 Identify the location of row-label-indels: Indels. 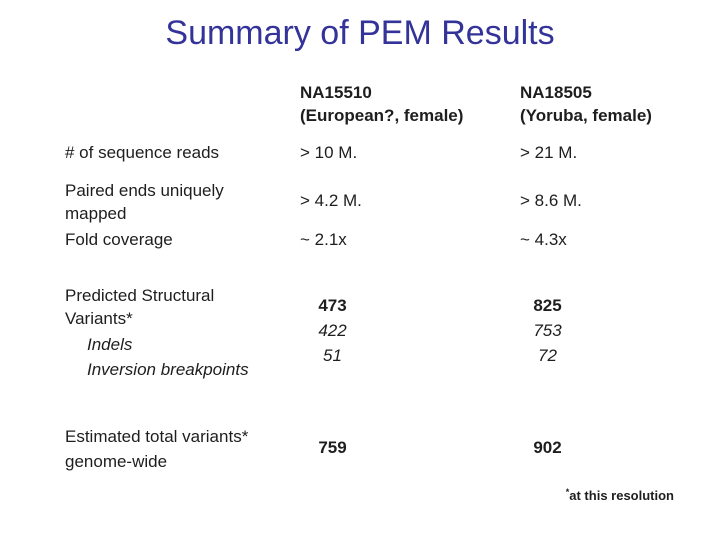
(110, 344).